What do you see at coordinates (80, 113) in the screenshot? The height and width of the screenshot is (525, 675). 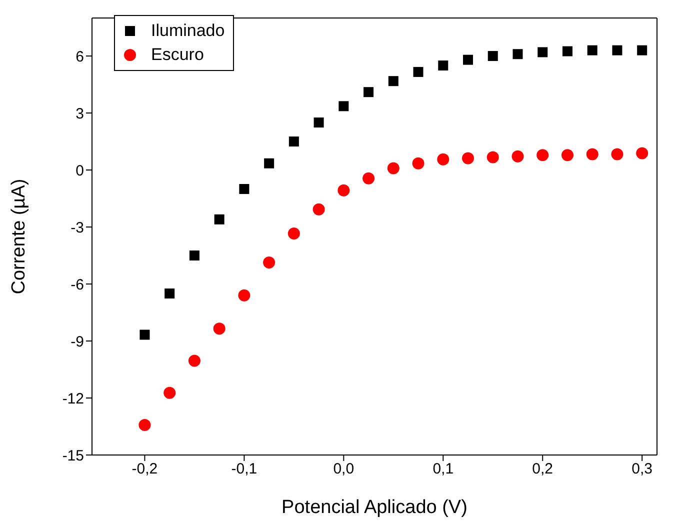 I see `y-tick-label: 3` at bounding box center [80, 113].